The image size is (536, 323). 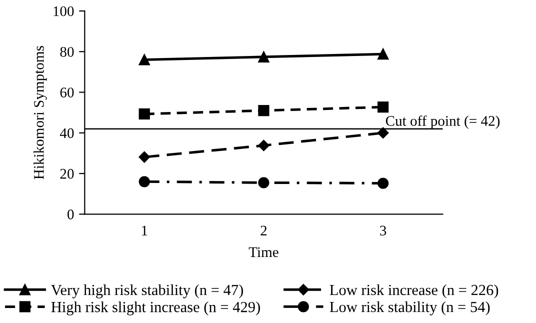 I want to click on x-tick-label: 3, so click(x=383, y=231).